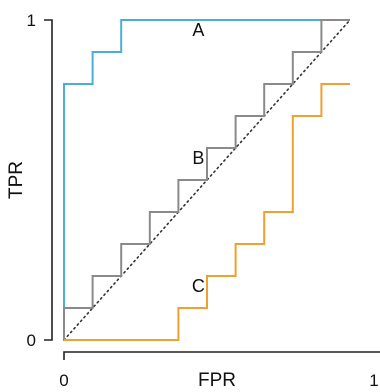 Image resolution: width=380 pixels, height=392 pixels. What do you see at coordinates (198, 30) in the screenshot?
I see `series-label-a: A` at bounding box center [198, 30].